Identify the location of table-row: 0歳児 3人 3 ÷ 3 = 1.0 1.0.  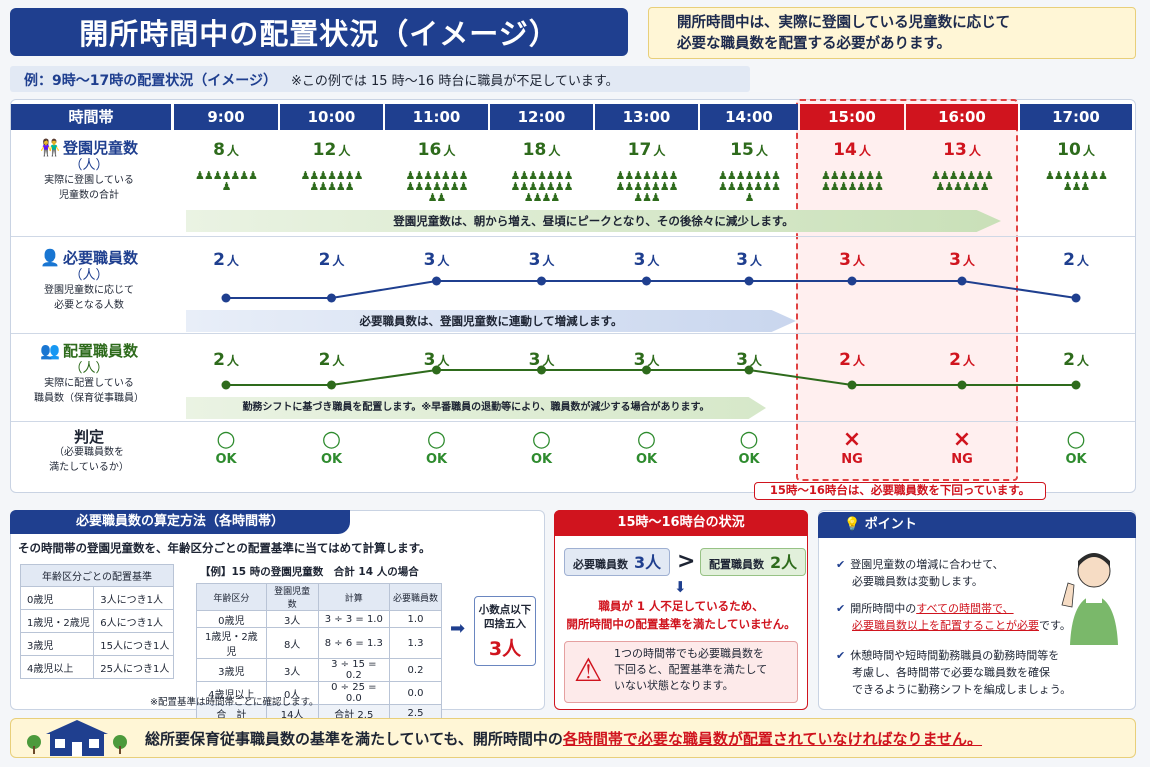
(319, 619).